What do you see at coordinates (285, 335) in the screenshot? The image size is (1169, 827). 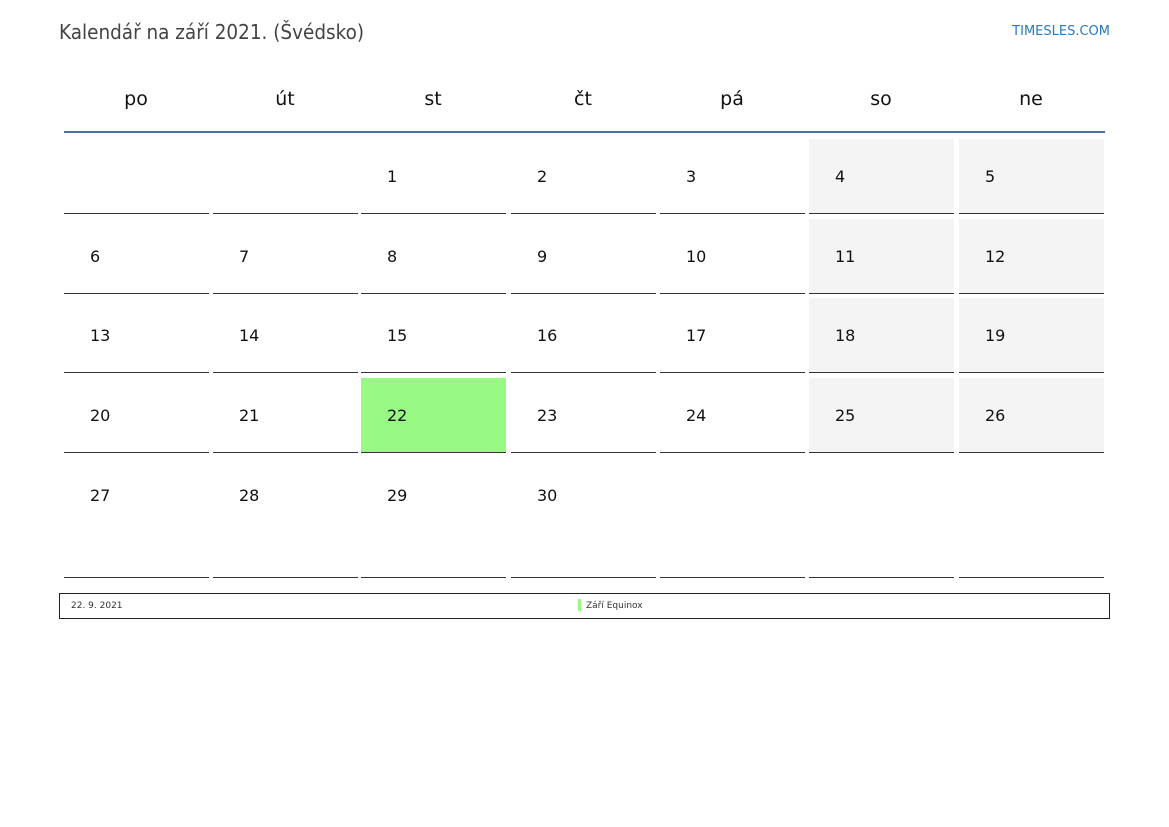 I see `day-cell: 14` at bounding box center [285, 335].